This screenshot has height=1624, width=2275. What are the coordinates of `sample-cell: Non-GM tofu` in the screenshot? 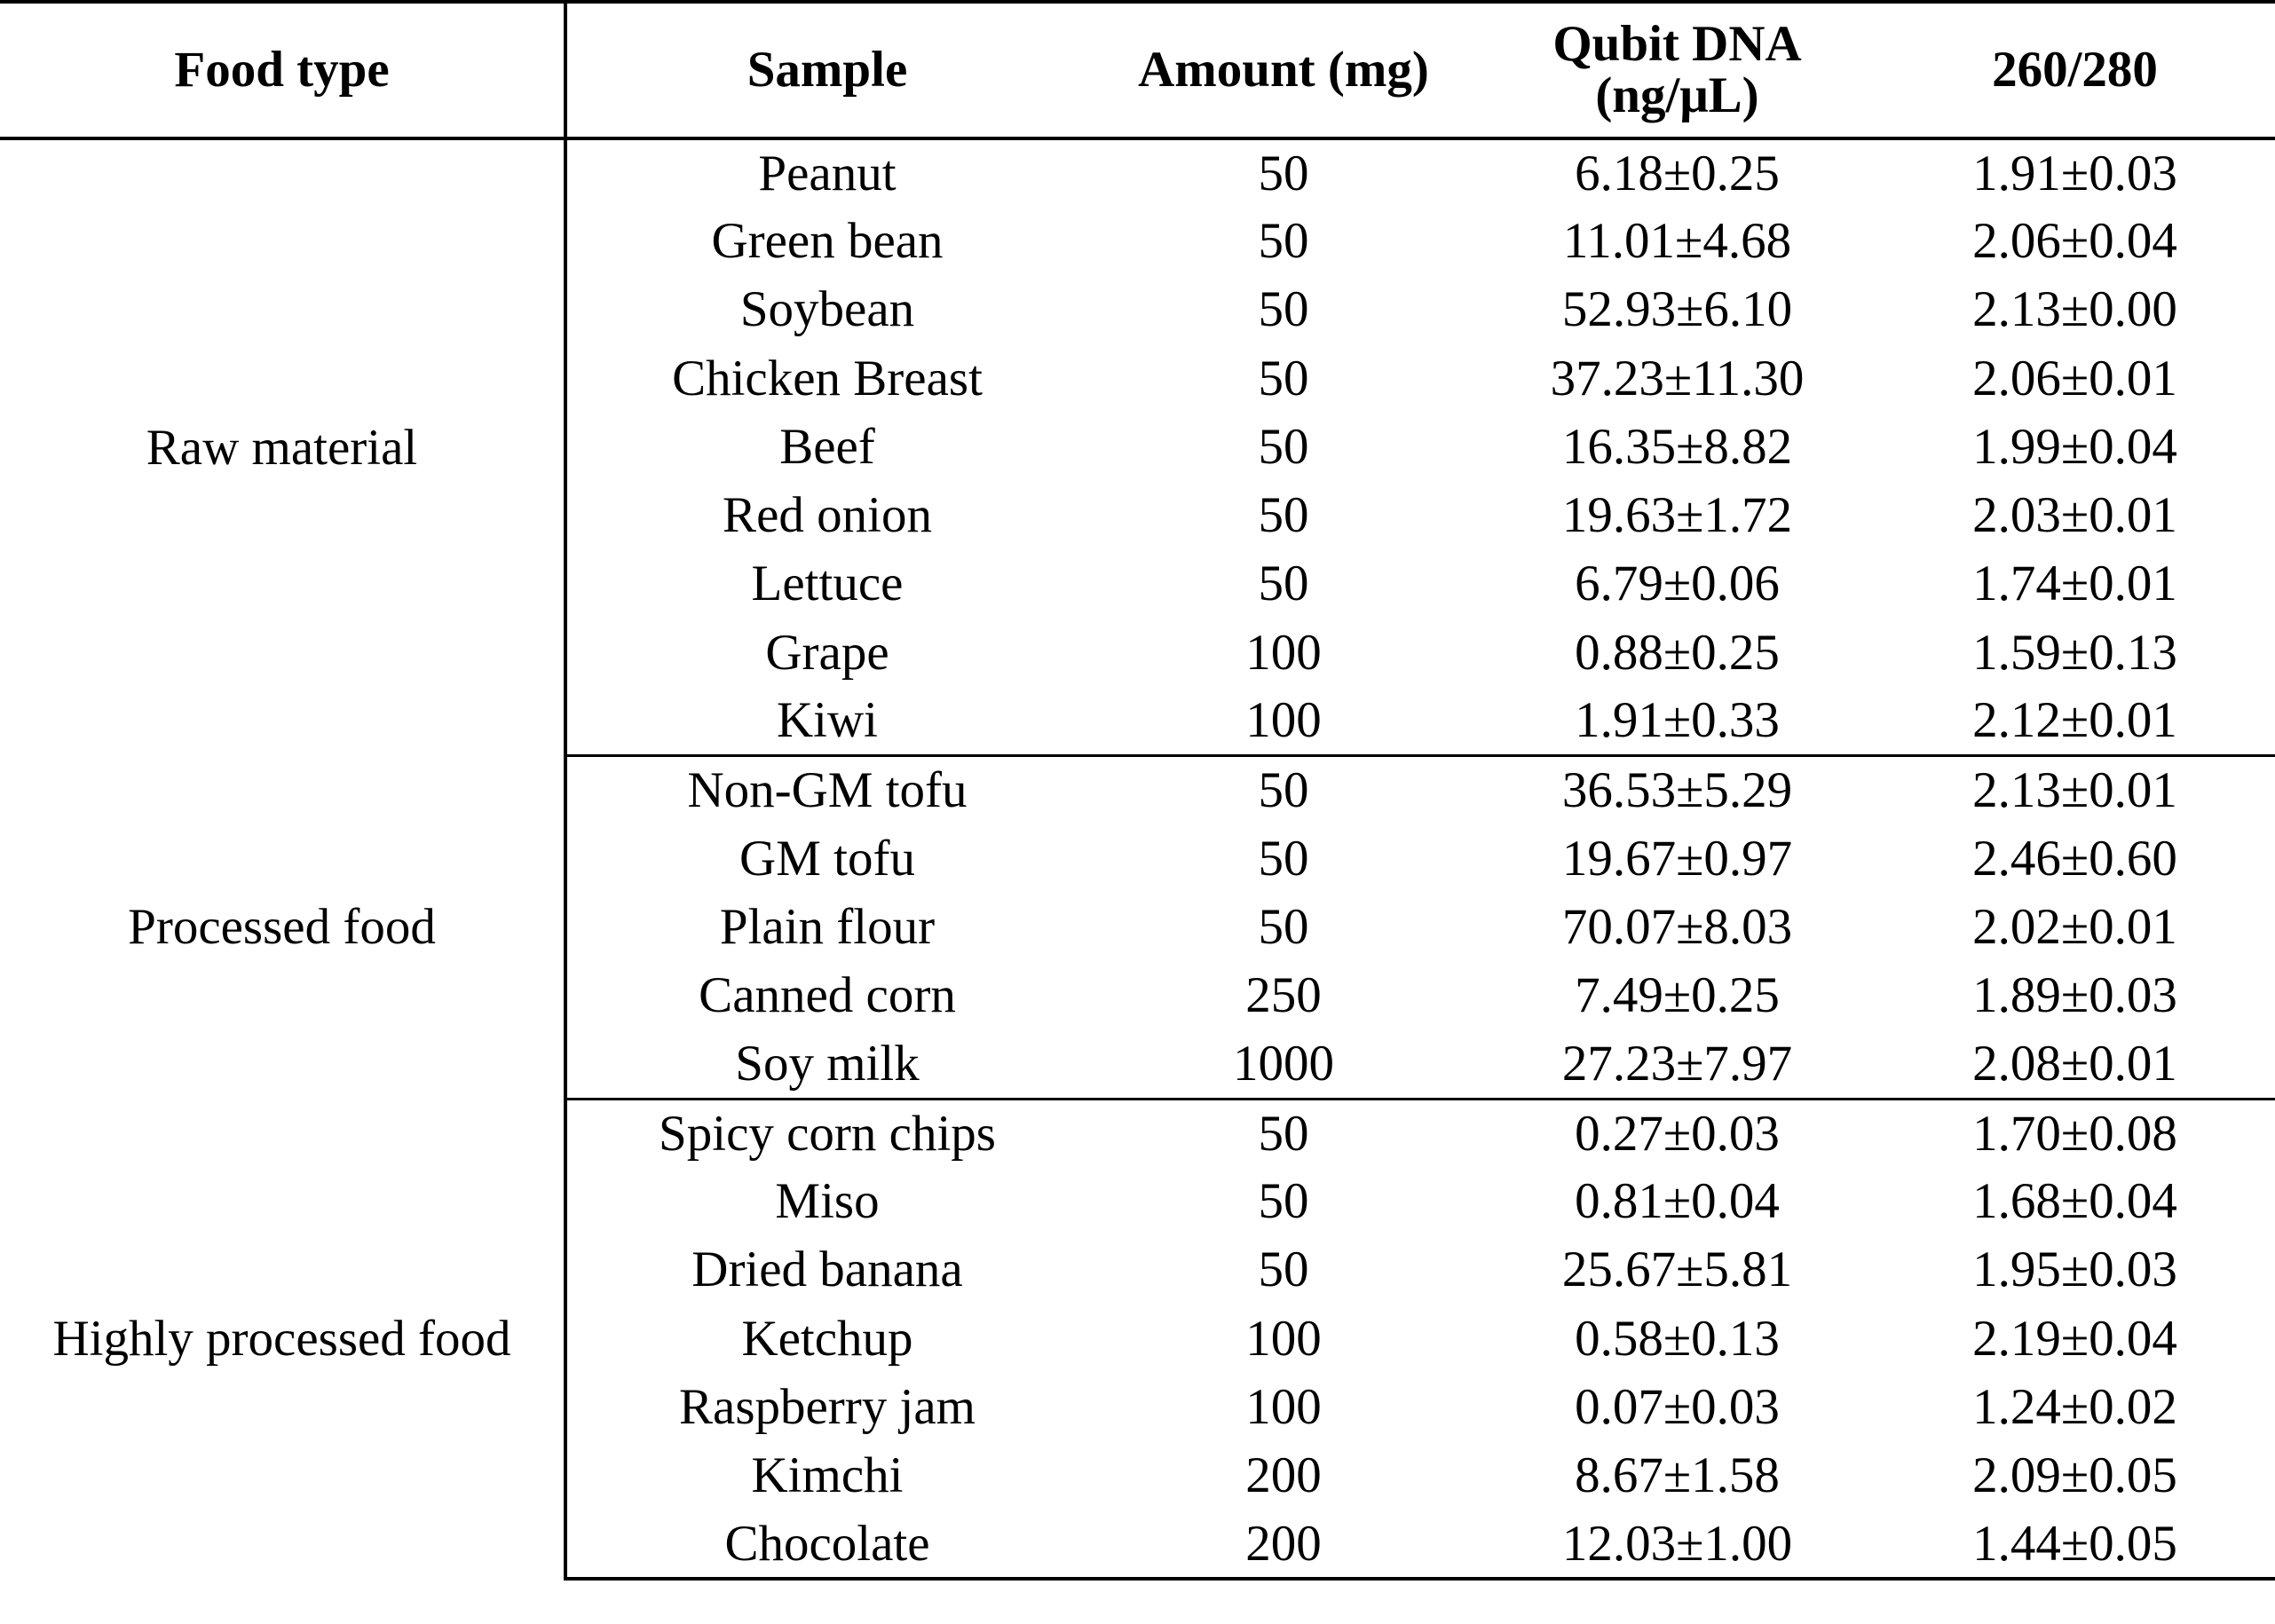 It's located at (827, 790).